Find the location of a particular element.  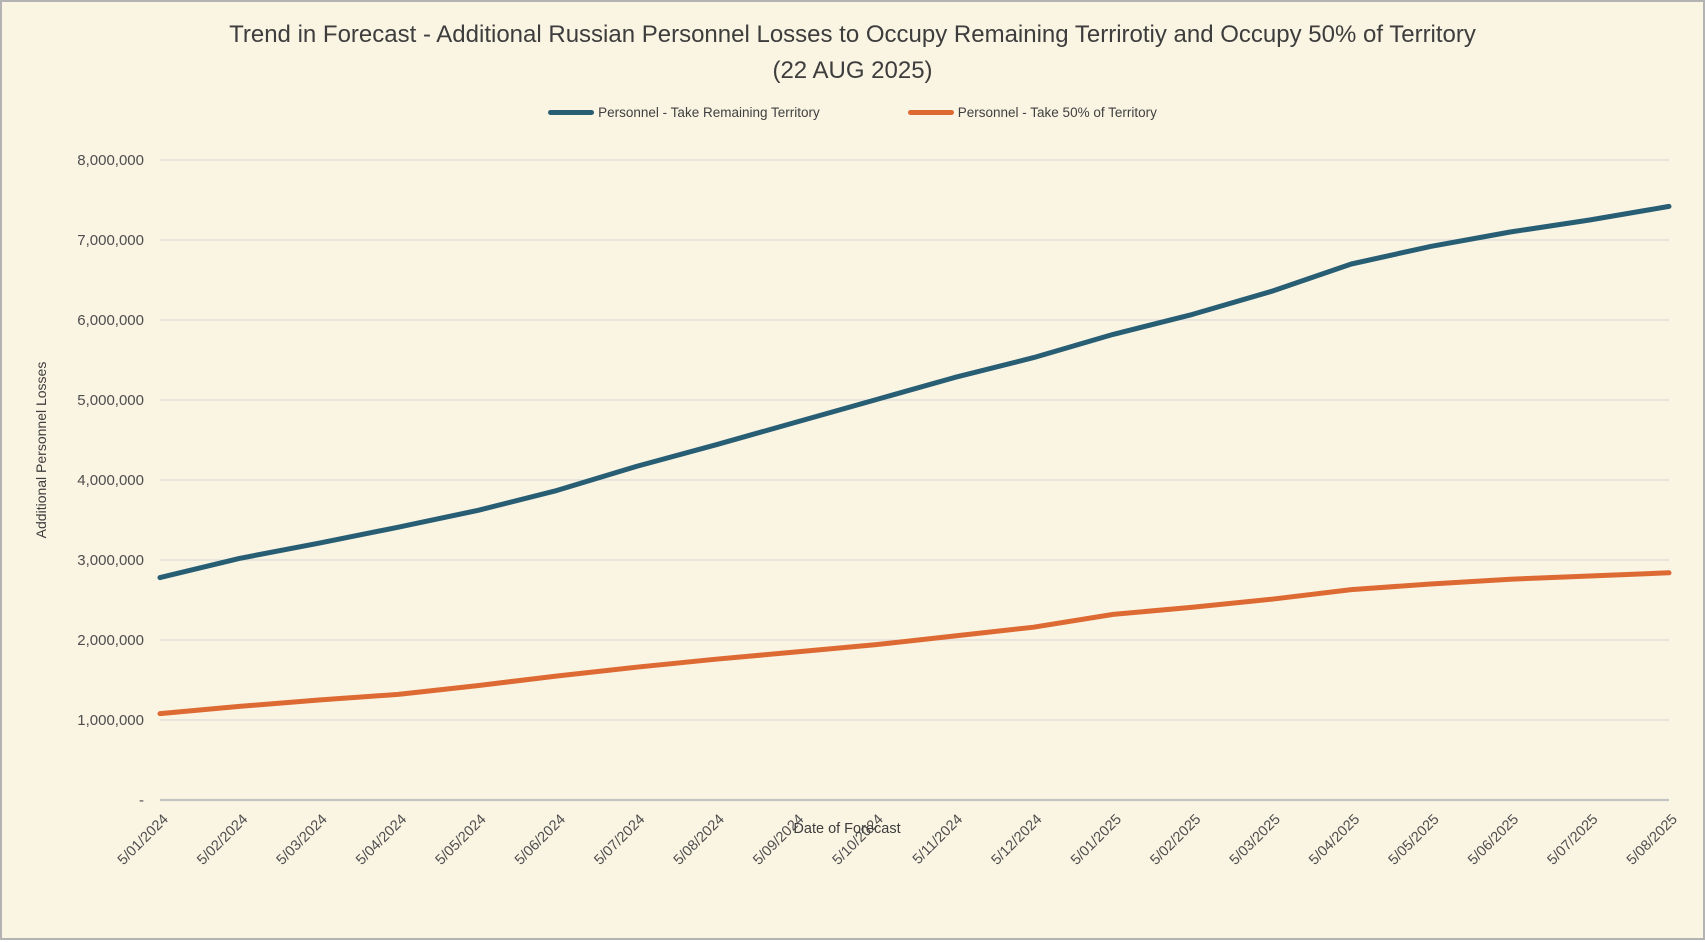

x-tick-label: 5/07/2025 is located at coordinates (1572, 840).